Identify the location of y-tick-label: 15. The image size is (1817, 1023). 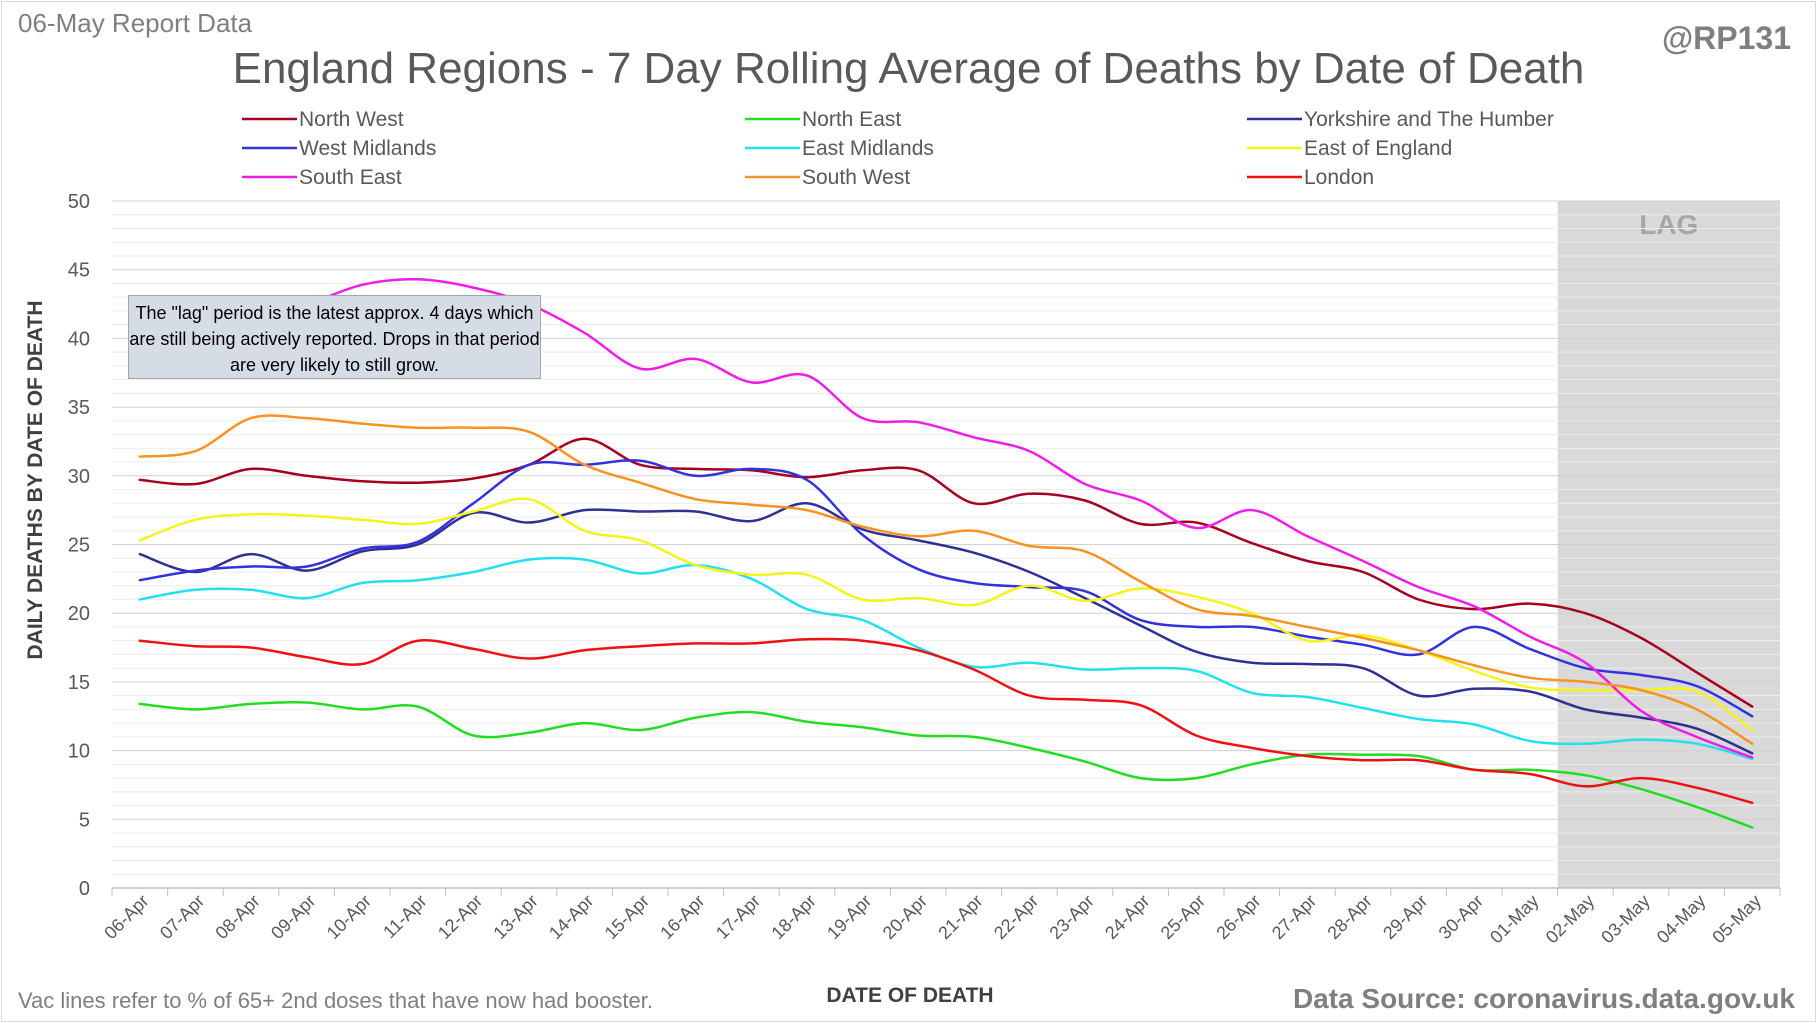
(79, 683).